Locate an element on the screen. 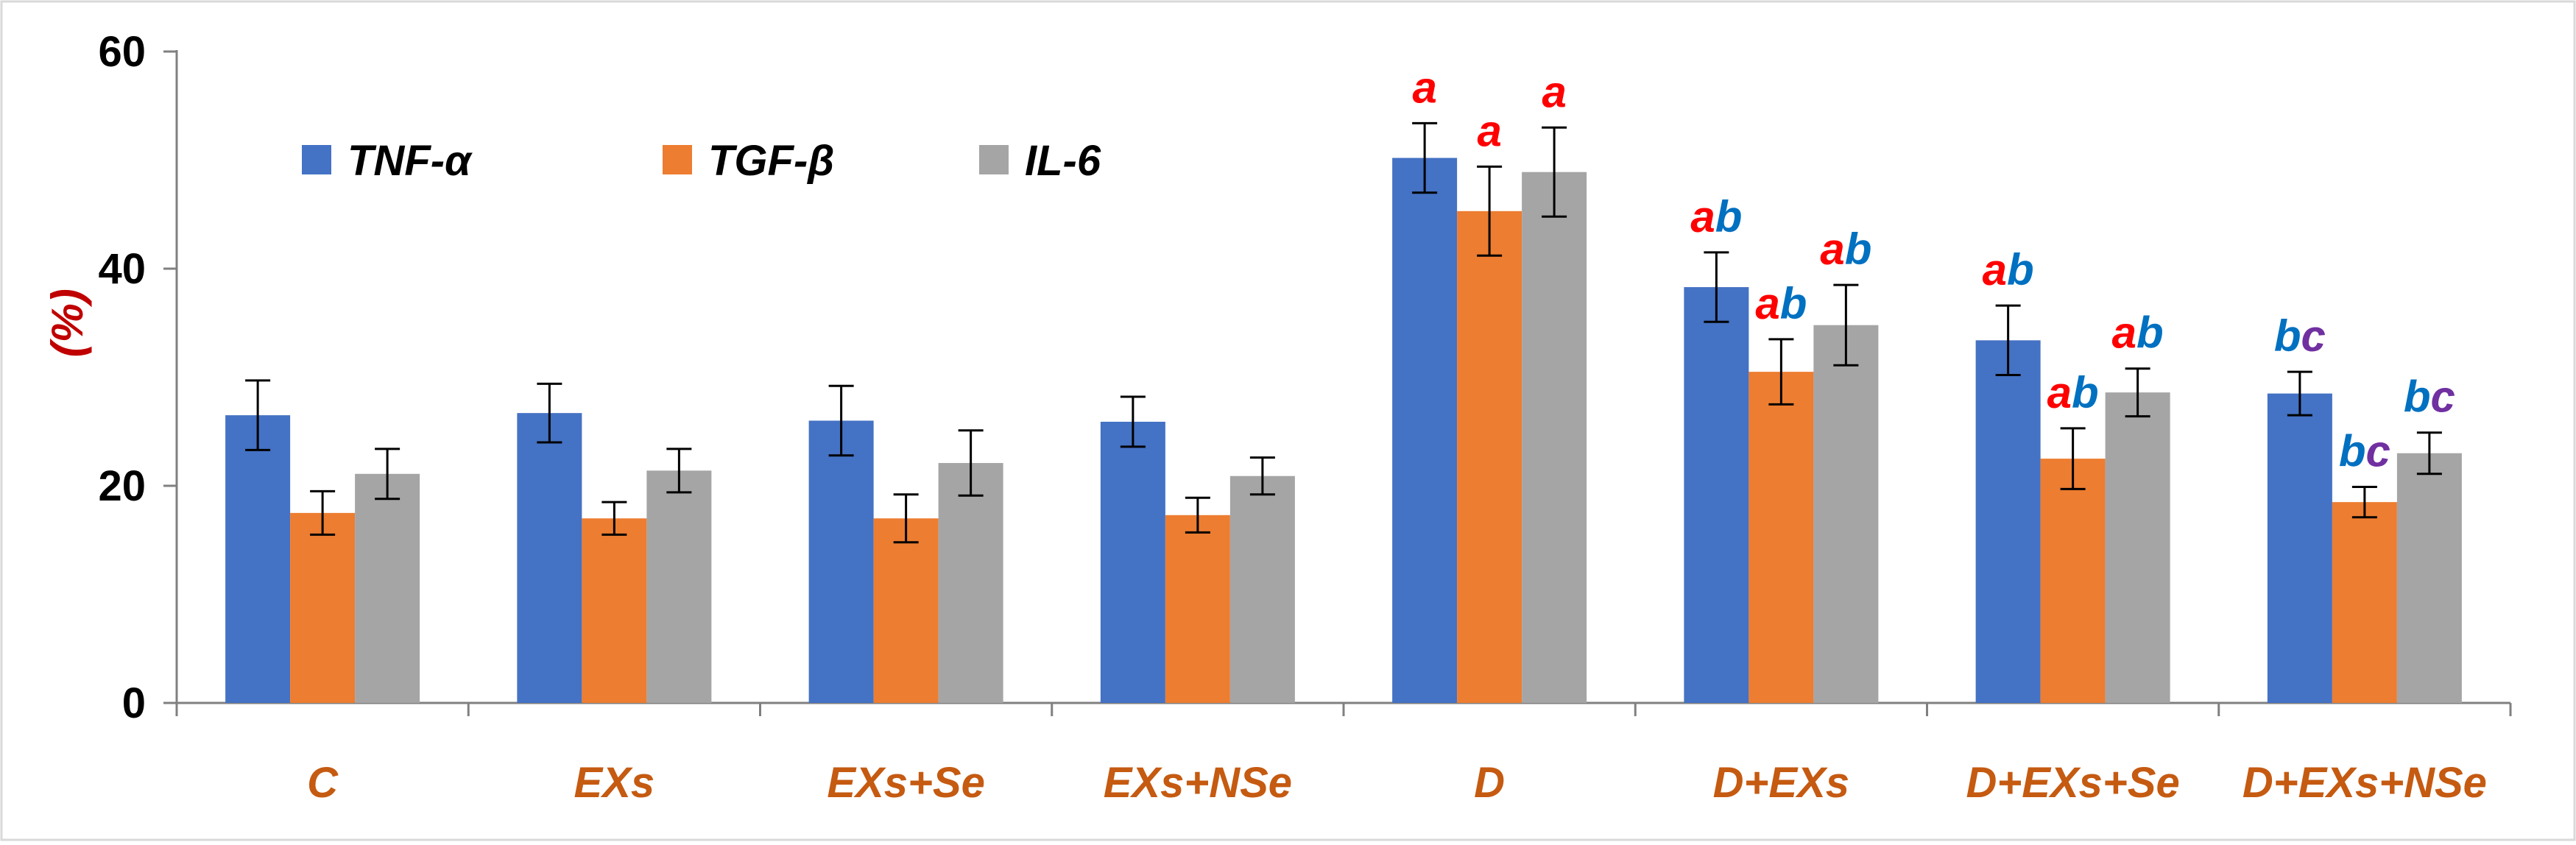  x-category-label: EXs+Se is located at coordinates (905, 783).